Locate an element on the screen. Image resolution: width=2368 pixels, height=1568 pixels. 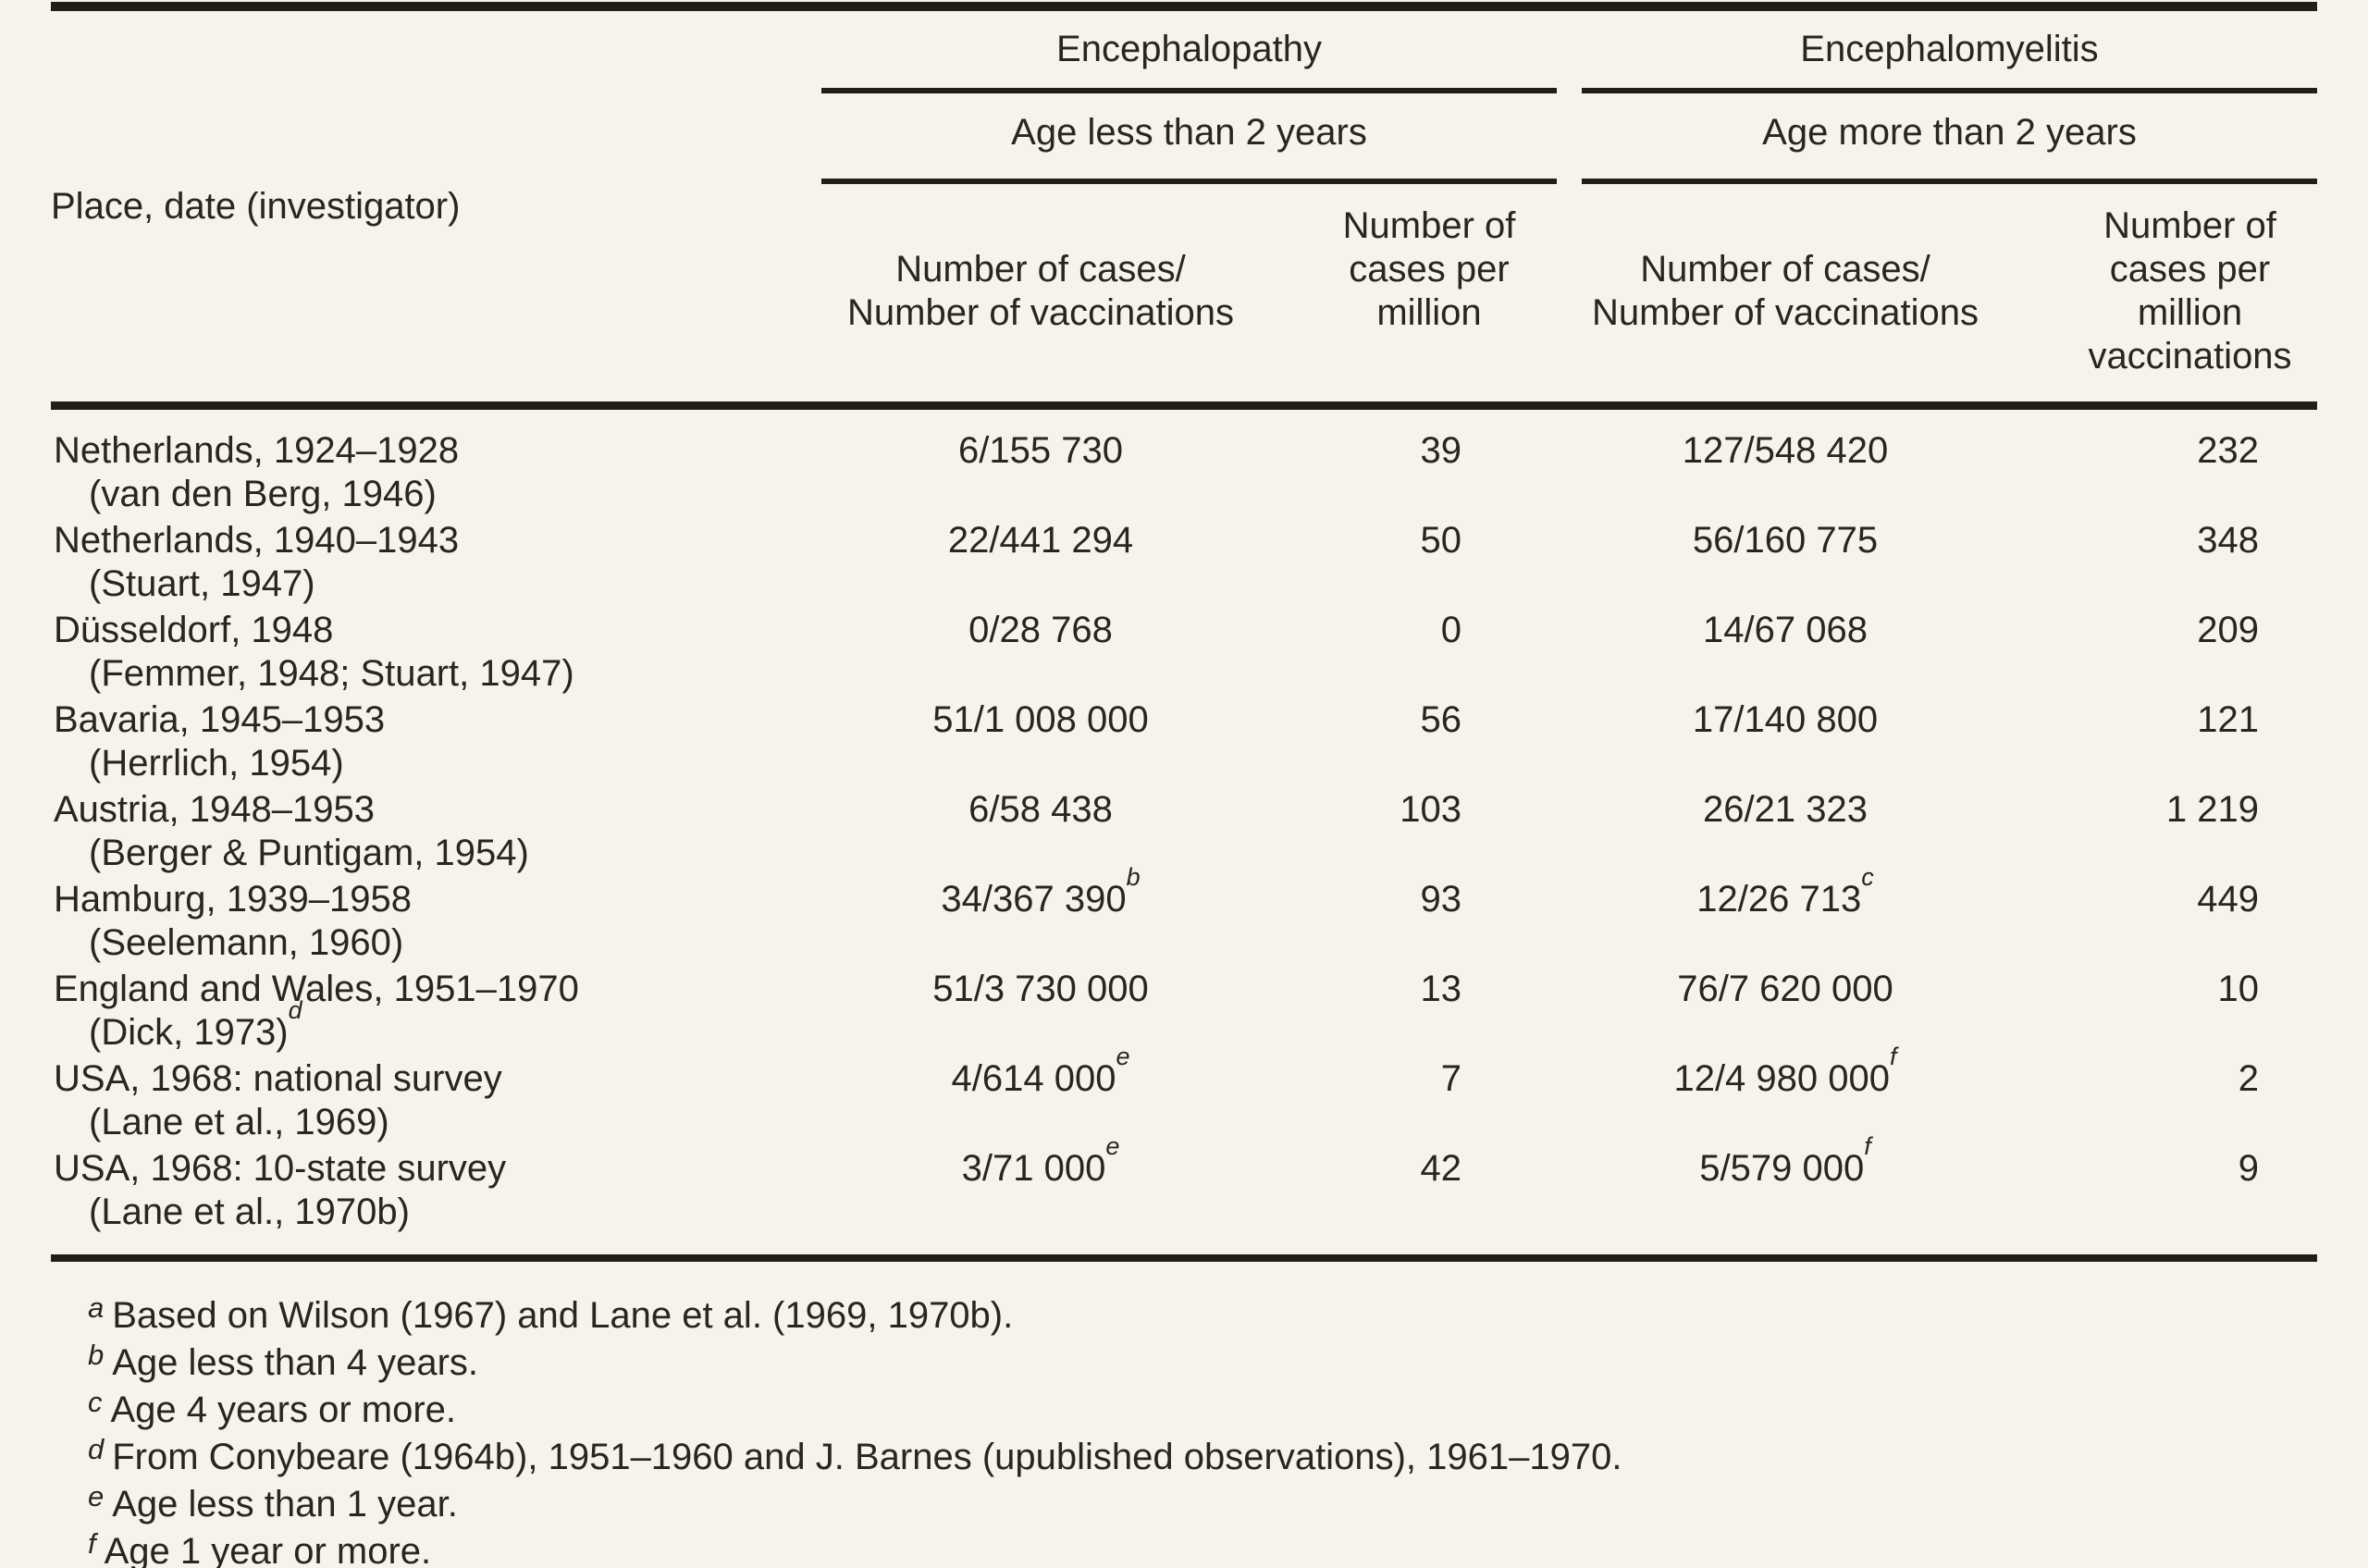
ep-cases-value: 22/441 294 is located at coordinates (1041, 540).